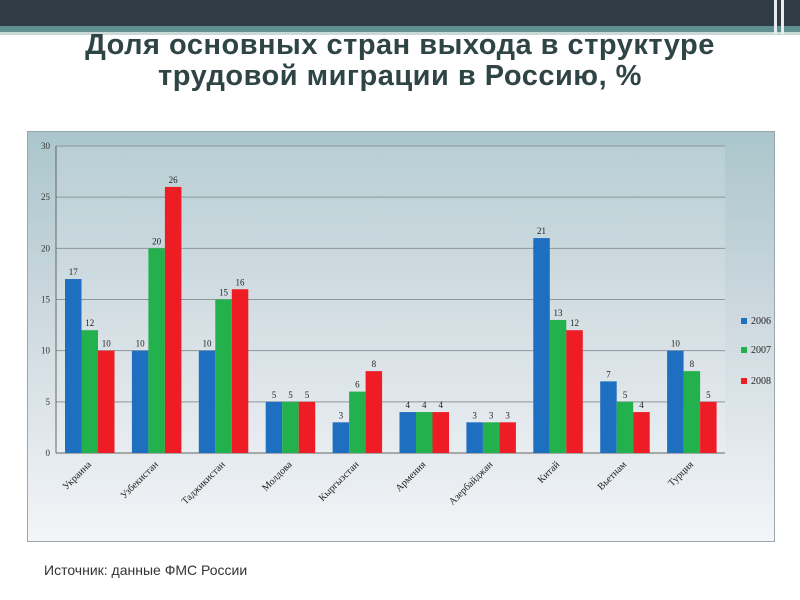 The image size is (800, 600). Describe the element at coordinates (761, 321) in the screenshot. I see `legend-label: 2006` at that location.